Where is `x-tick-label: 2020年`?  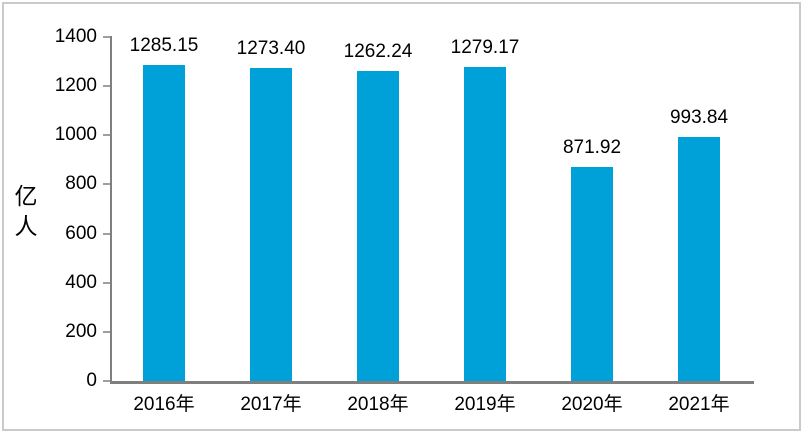 x-tick-label: 2020年 is located at coordinates (592, 404).